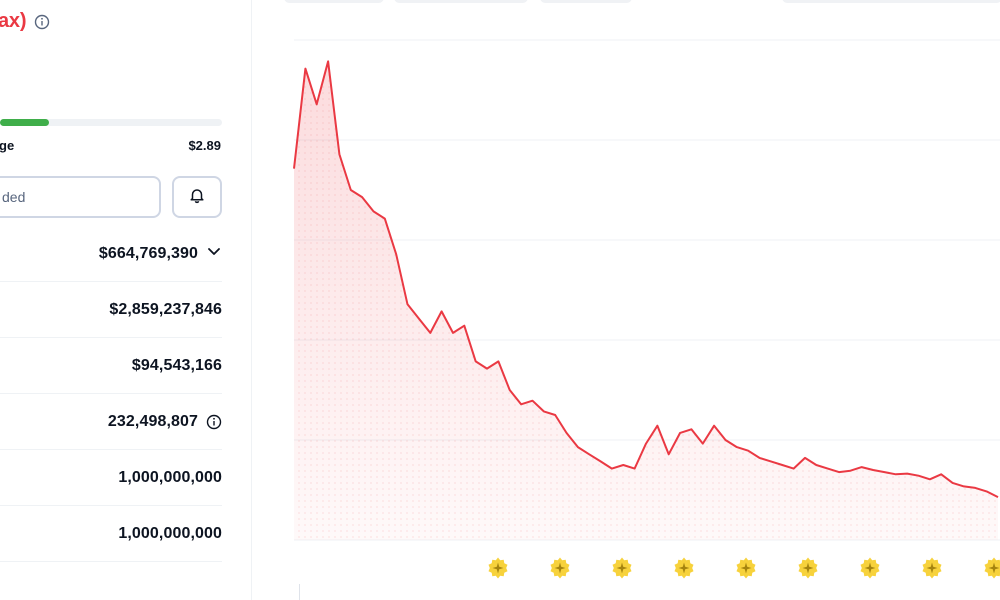 This screenshot has width=1000, height=600. What do you see at coordinates (204, 145) in the screenshot?
I see `price-range-high-value: $2.89` at bounding box center [204, 145].